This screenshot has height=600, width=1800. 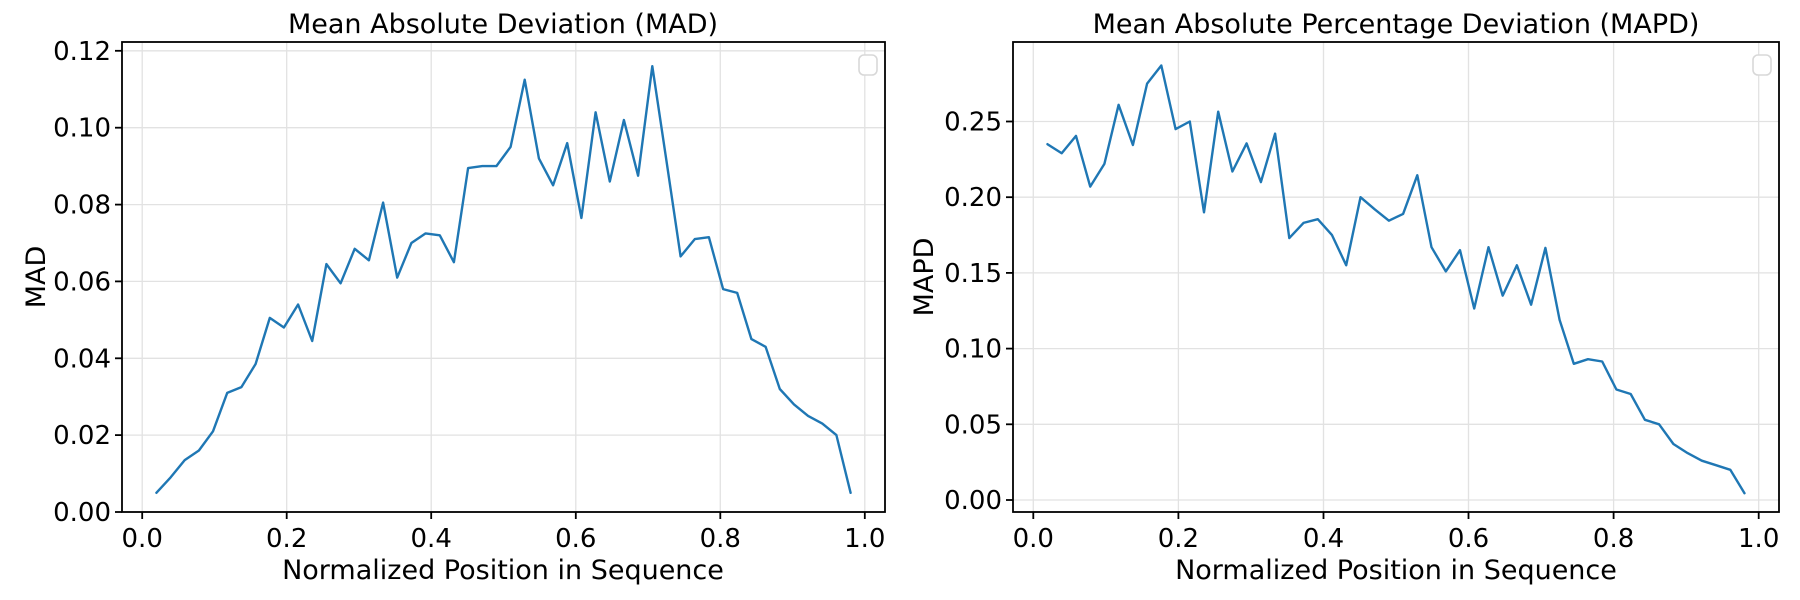 What do you see at coordinates (503, 570) in the screenshot?
I see `mad-chart-xlabel: Normalized Position in Sequence` at bounding box center [503, 570].